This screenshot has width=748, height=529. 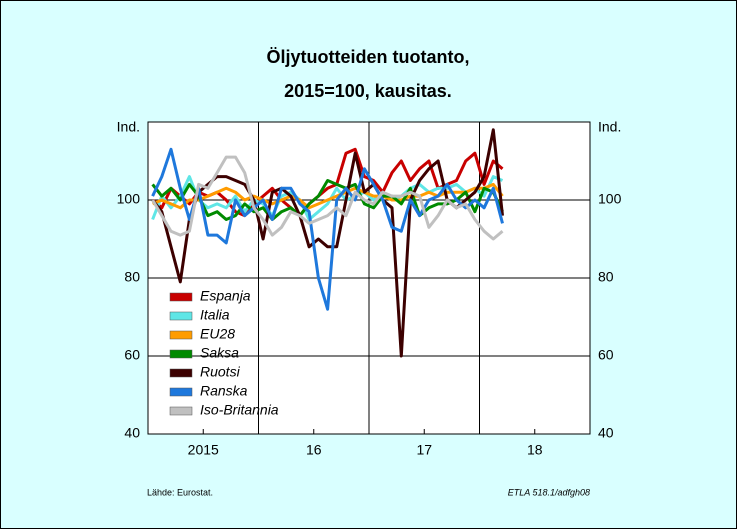 I want to click on legend-label: Iso-Britannia, so click(x=239, y=410).